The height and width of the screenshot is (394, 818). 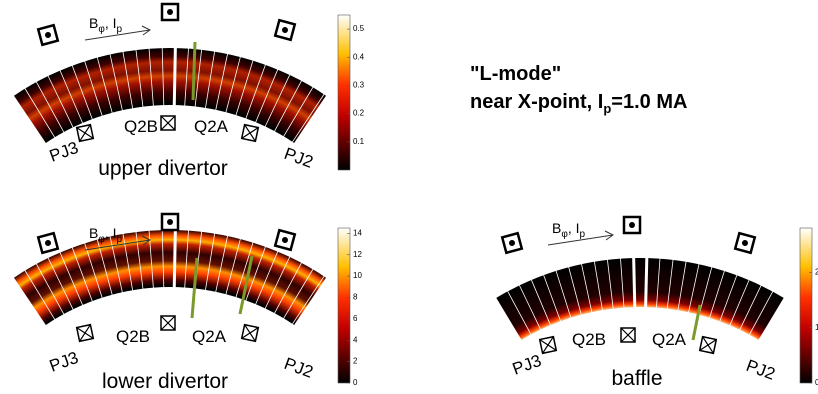 What do you see at coordinates (515, 74) in the screenshot?
I see `title-line-1: "L-mode"` at bounding box center [515, 74].